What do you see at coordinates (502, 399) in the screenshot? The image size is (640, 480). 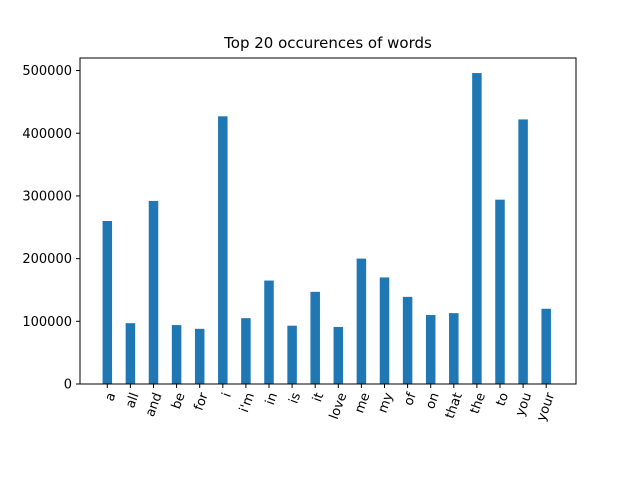 I see `x-tick-label: to` at bounding box center [502, 399].